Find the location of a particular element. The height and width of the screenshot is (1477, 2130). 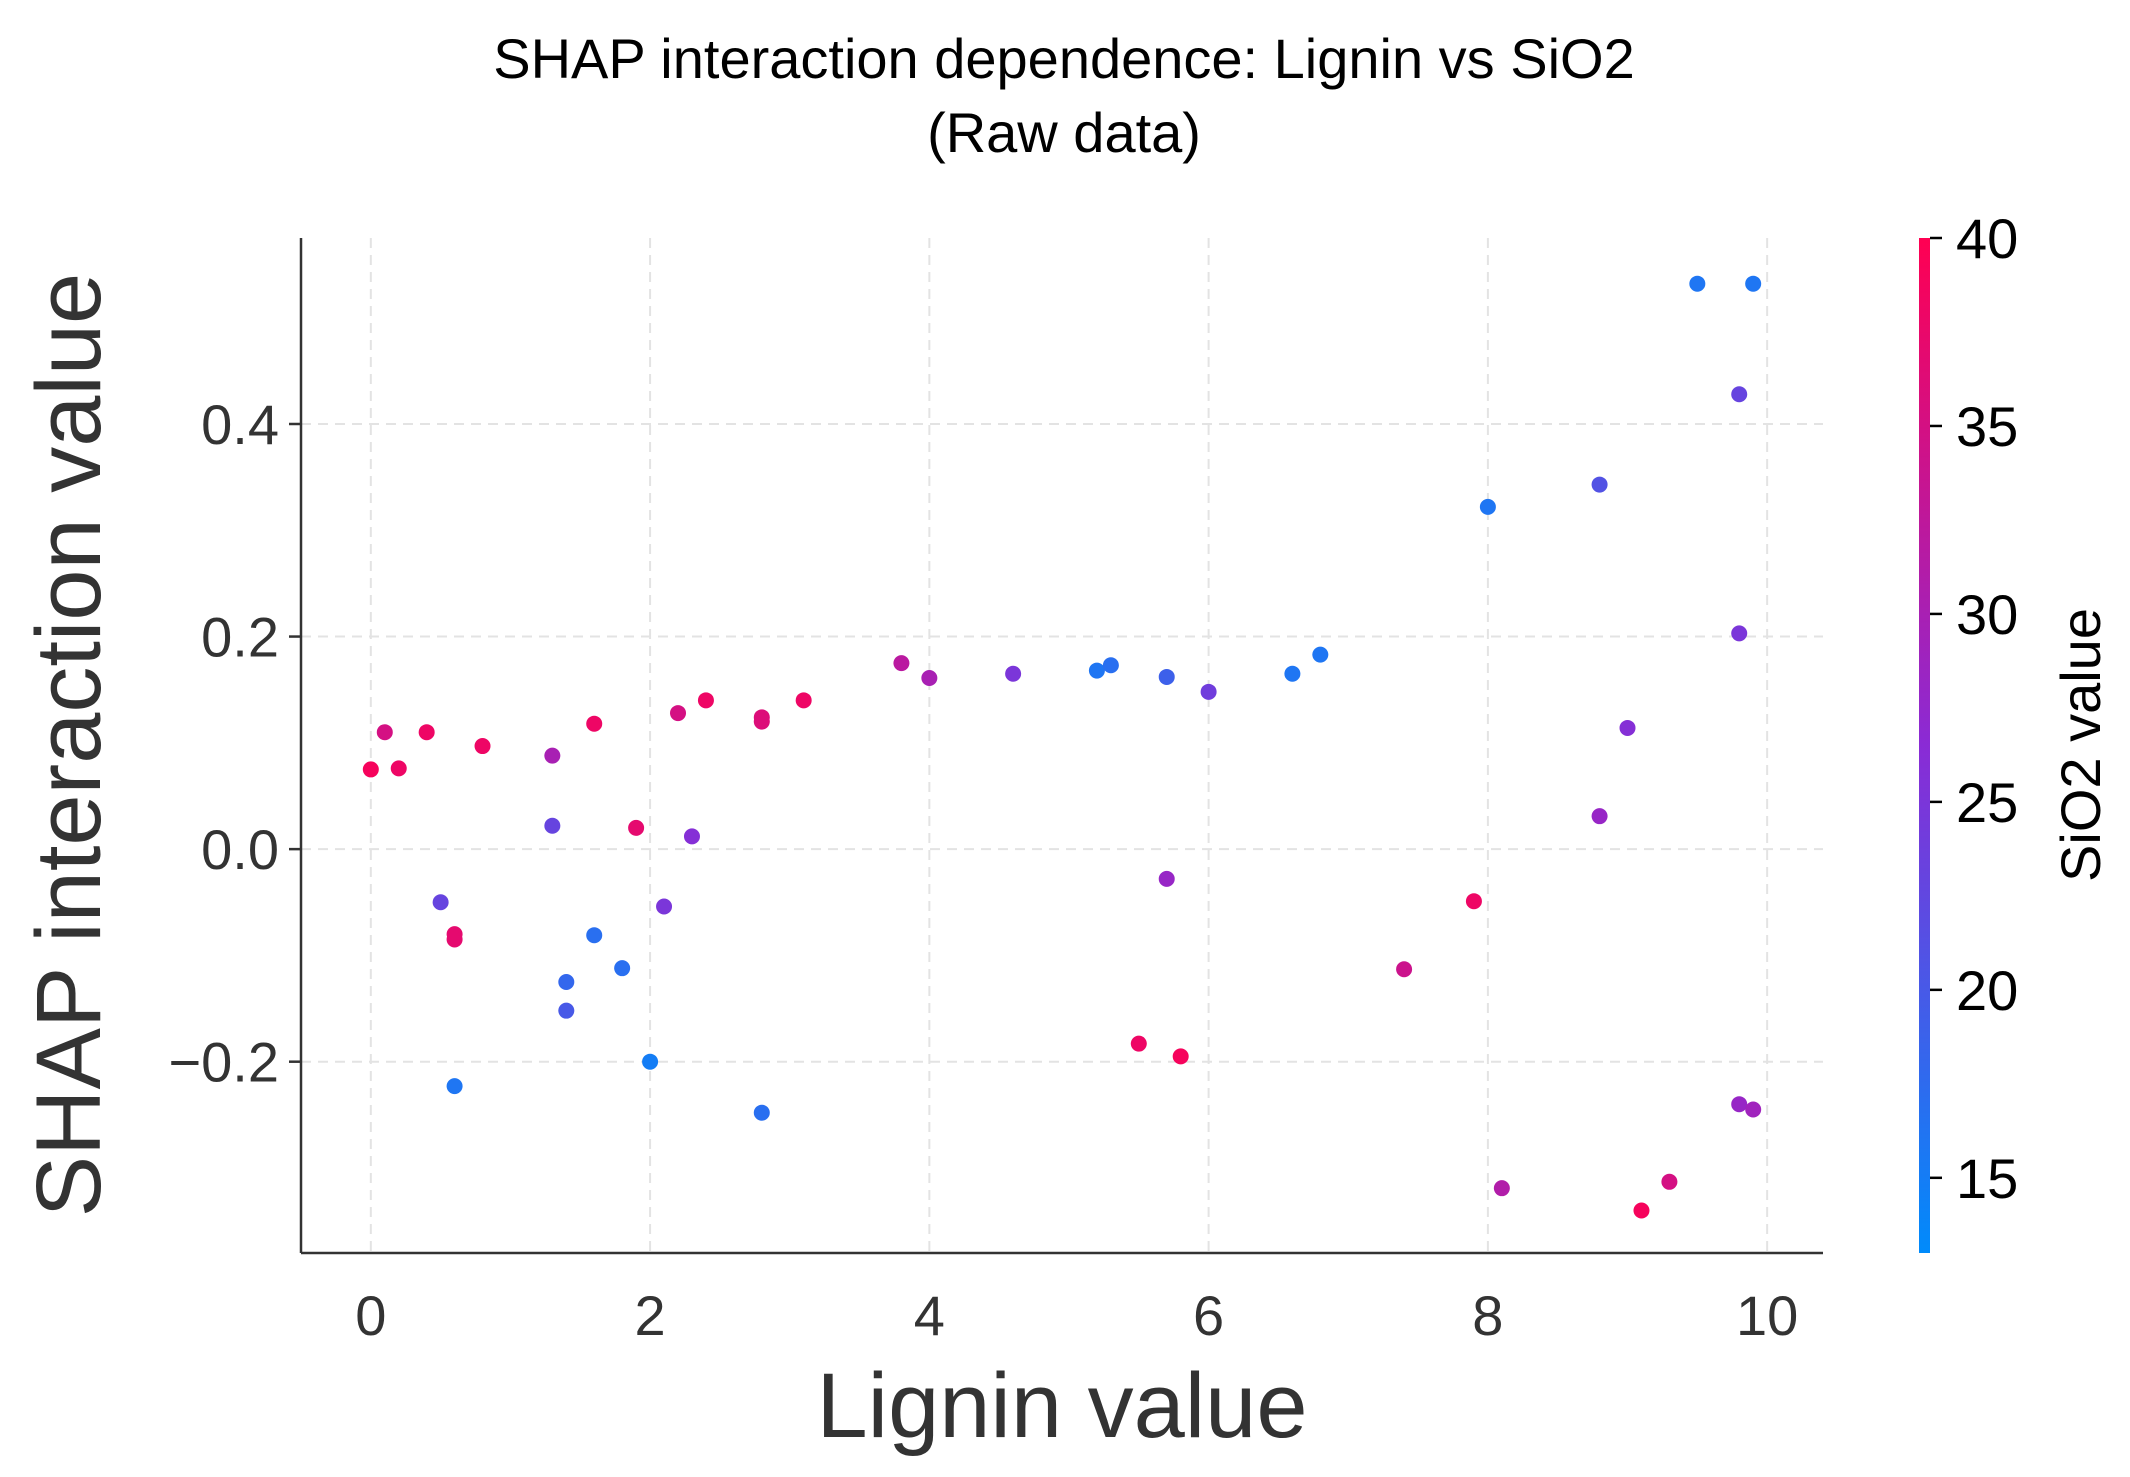

colorbar-tick-label: 15 is located at coordinates (1987, 1178).